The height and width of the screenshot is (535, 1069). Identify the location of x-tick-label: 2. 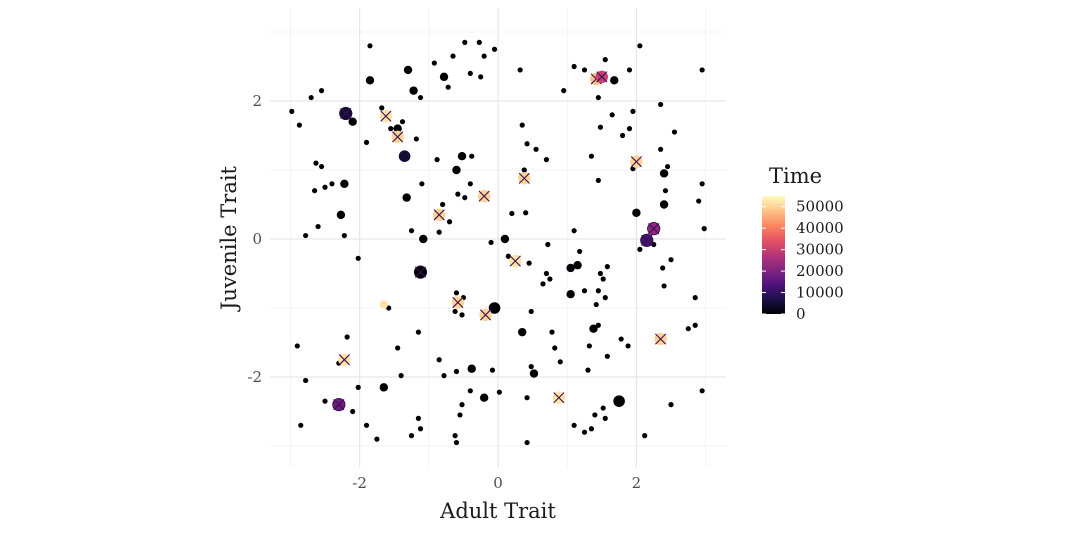
(637, 483).